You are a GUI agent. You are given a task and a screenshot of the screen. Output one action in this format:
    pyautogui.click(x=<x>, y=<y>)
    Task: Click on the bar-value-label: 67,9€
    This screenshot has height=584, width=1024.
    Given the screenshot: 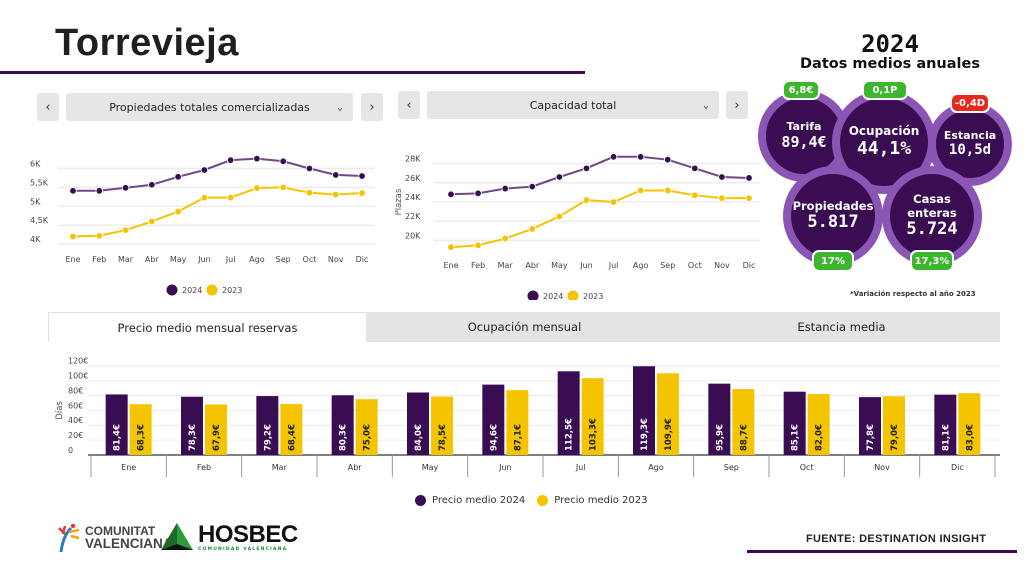 What is the action you would take?
    pyautogui.click(x=217, y=437)
    